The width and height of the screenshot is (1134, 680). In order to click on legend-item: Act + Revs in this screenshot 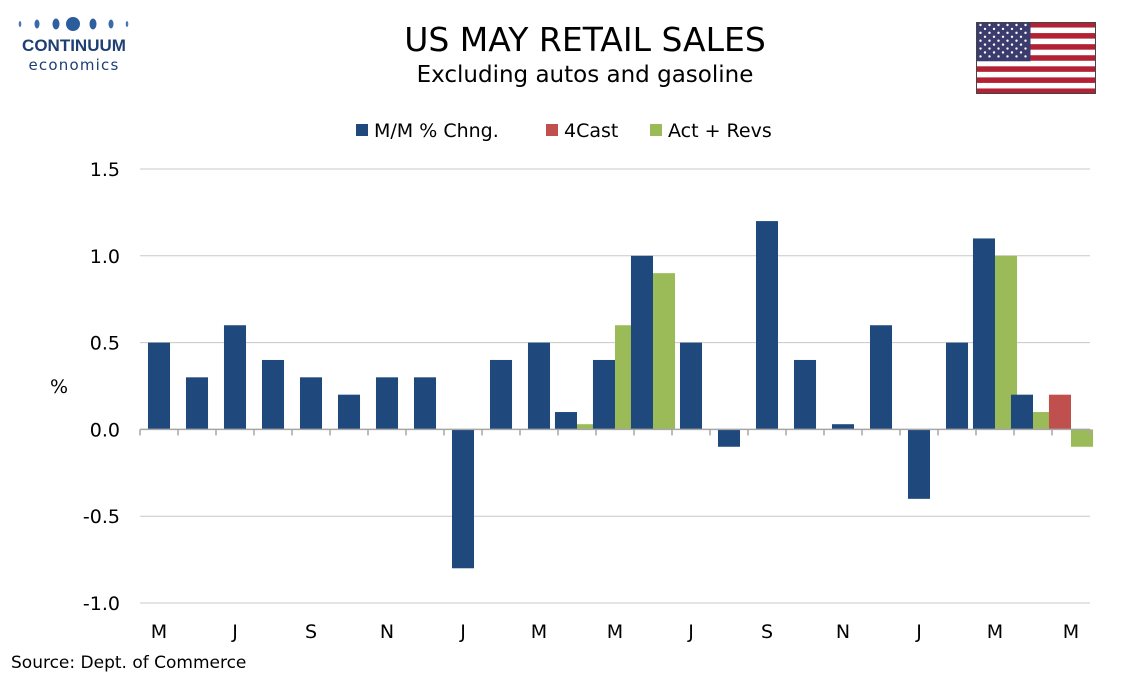, I will do `click(711, 131)`.